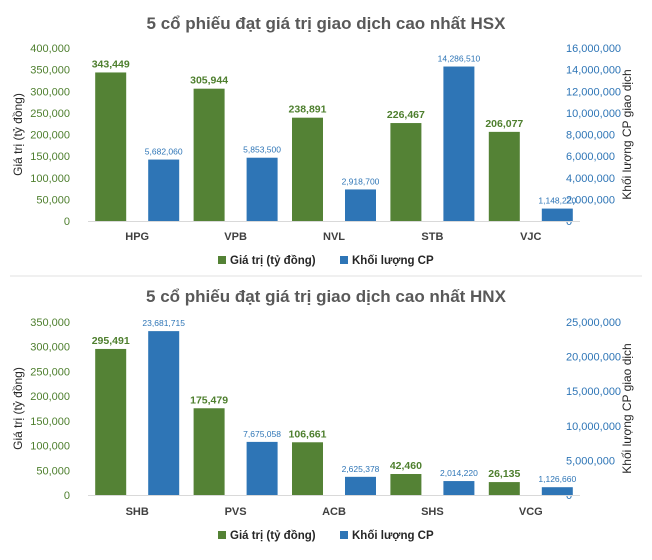 The width and height of the screenshot is (652, 560). What do you see at coordinates (308, 110) in the screenshot?
I see `value-data-label: 238,891` at bounding box center [308, 110].